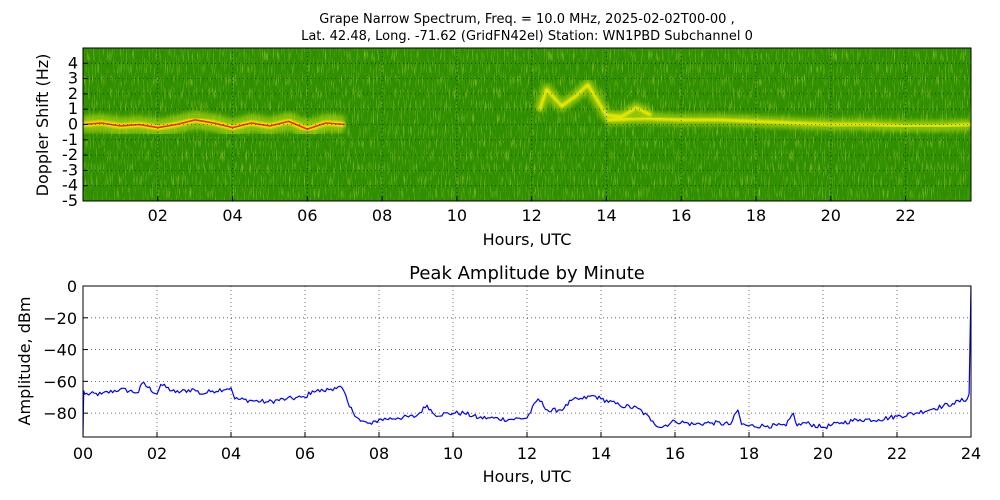 Image resolution: width=1000 pixels, height=500 pixels. I want to click on spectrogram-x-tick-label: 10, so click(457, 215).